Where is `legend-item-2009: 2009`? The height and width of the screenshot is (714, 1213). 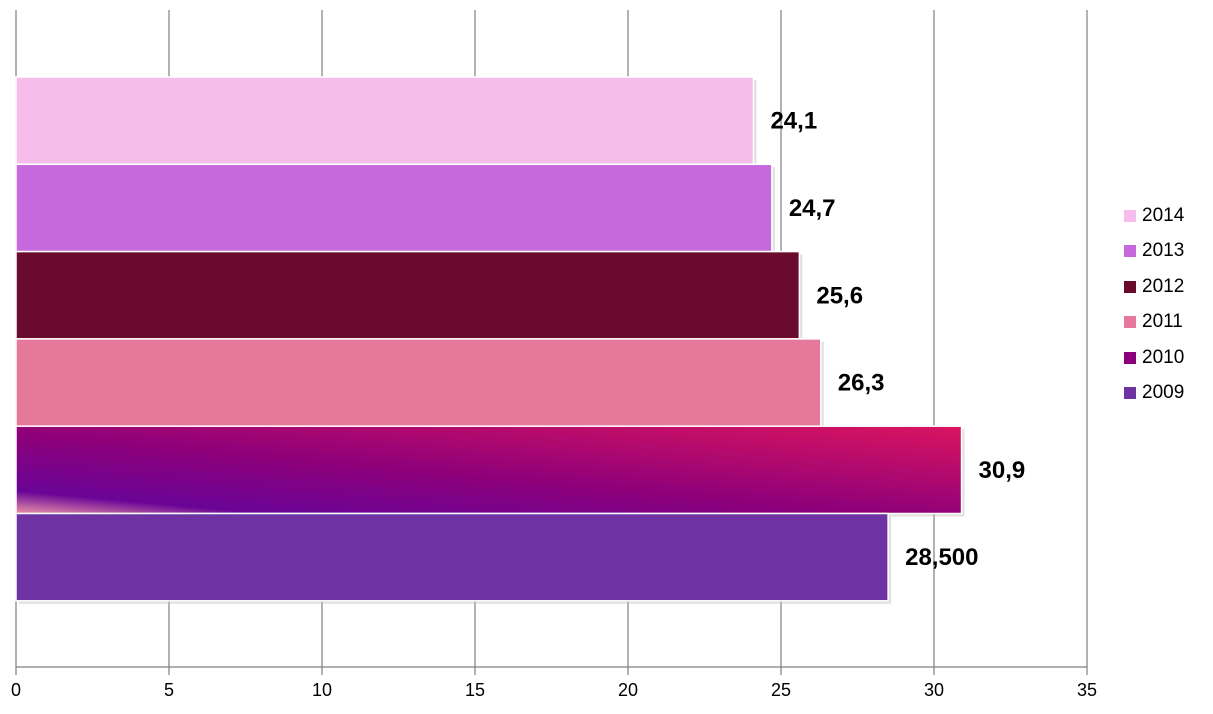
legend-item-2009: 2009 is located at coordinates (1154, 394).